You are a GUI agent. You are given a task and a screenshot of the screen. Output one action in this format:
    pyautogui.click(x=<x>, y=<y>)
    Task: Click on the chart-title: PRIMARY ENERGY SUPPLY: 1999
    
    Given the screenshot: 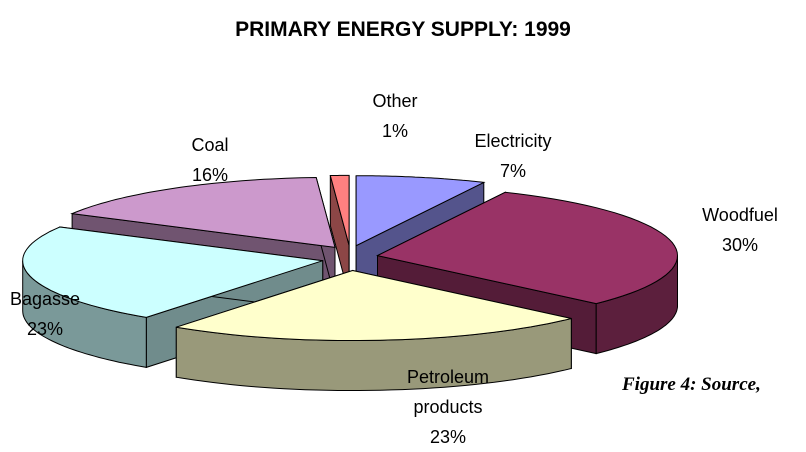 What is the action you would take?
    pyautogui.click(x=403, y=29)
    